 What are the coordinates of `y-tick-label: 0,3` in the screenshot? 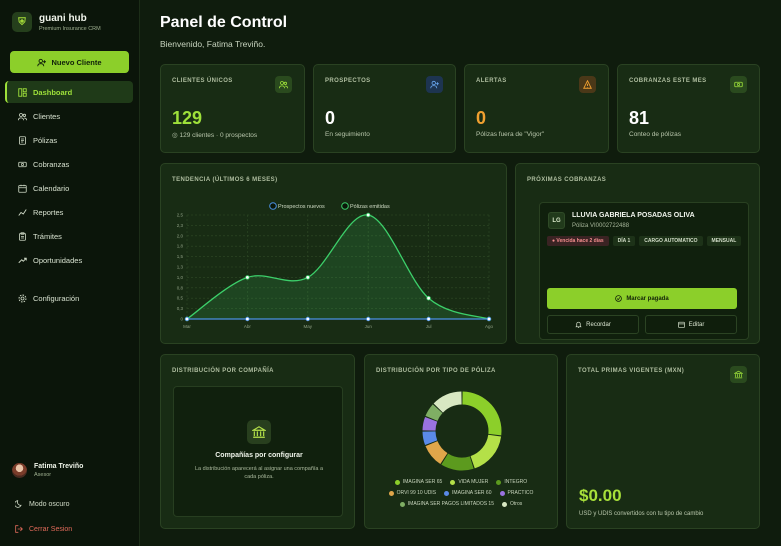 It's located at (180, 308).